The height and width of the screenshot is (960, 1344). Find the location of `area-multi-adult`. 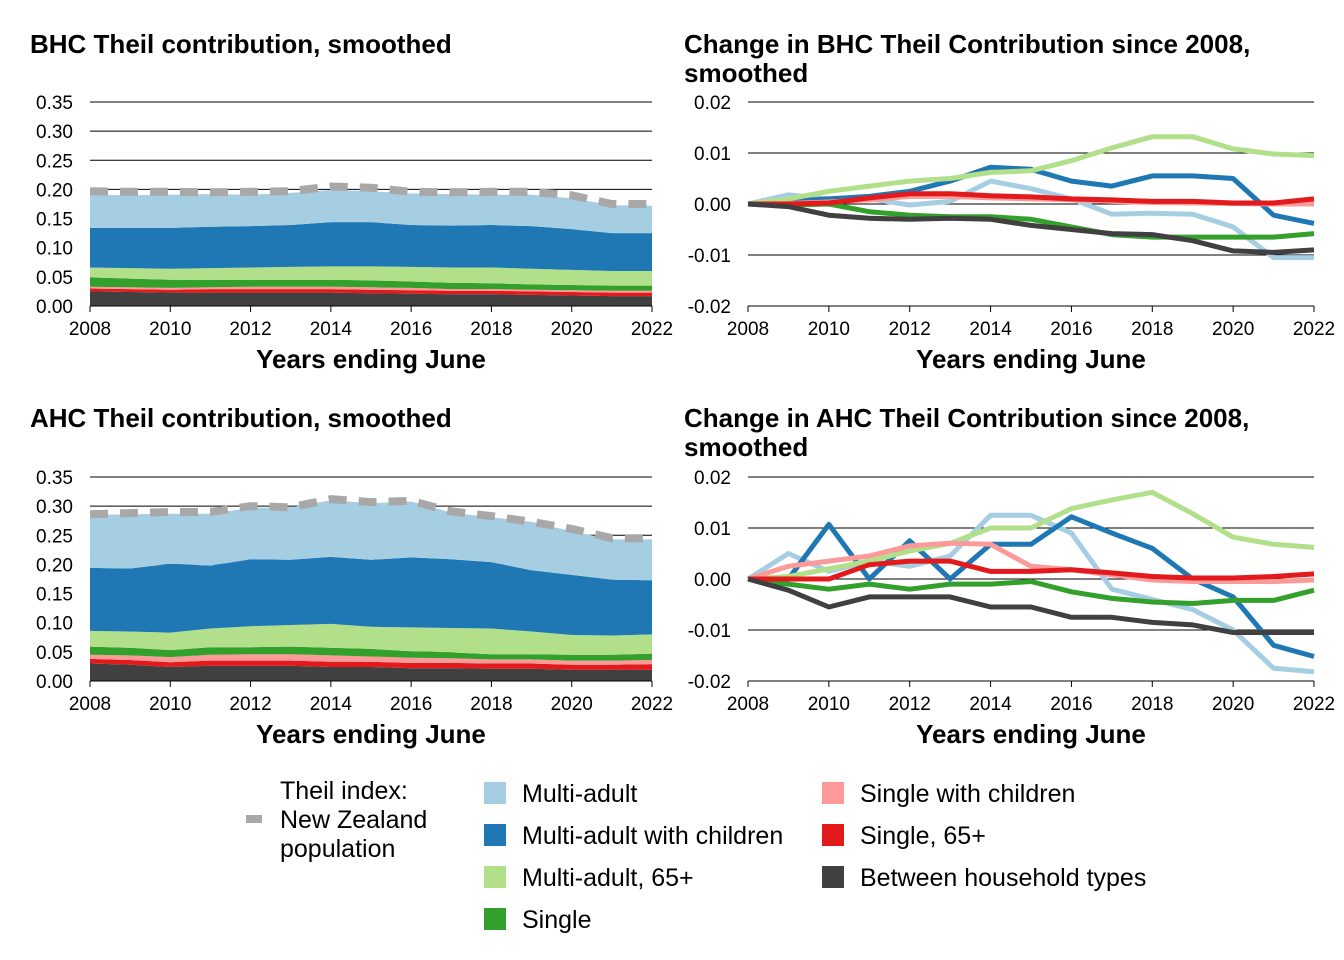

area-multi-adult is located at coordinates (371, 212).